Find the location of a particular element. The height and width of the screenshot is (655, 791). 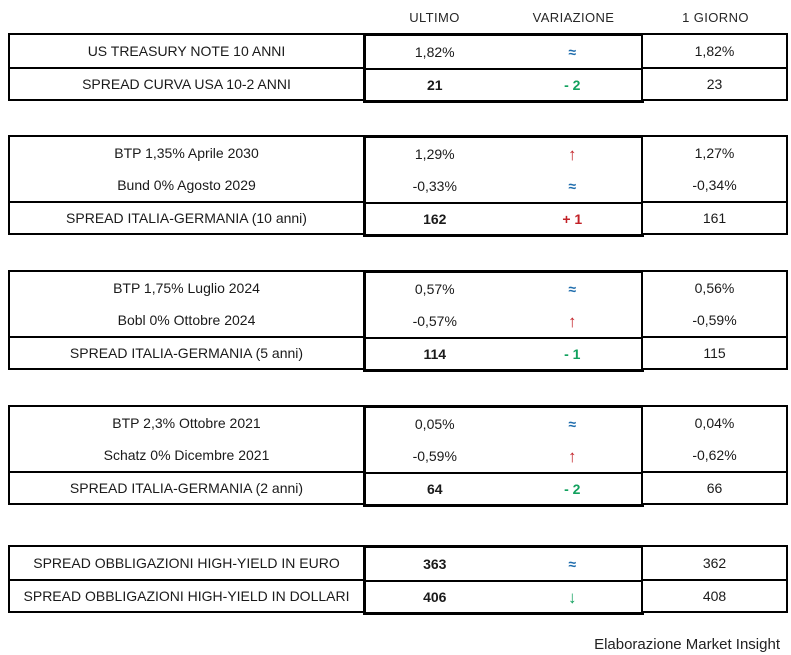

giorno-value: 1,27% is located at coordinates (714, 153).